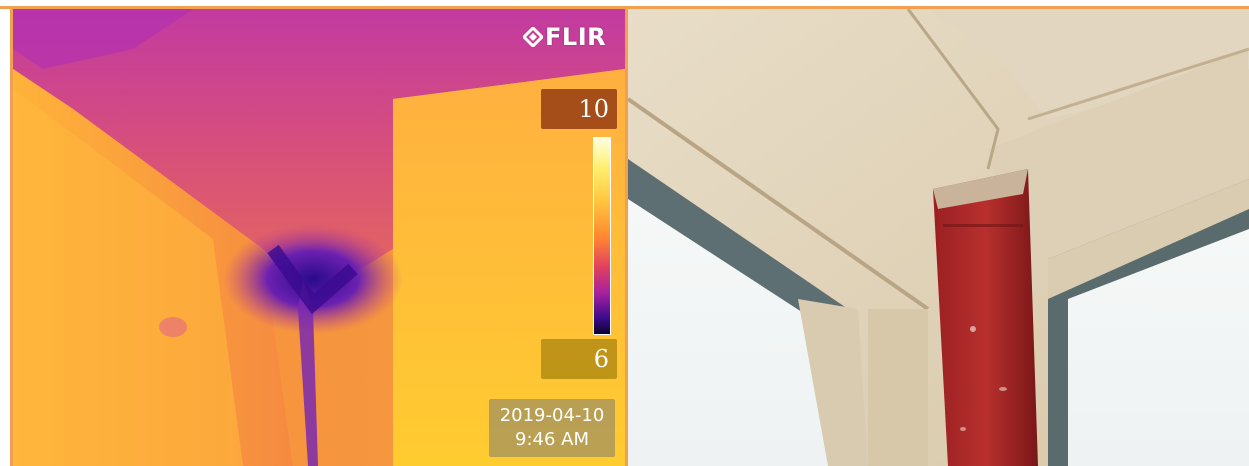 Image resolution: width=1249 pixels, height=466 pixels. Describe the element at coordinates (602, 236) in the screenshot. I see `temperature-colorbar` at that location.